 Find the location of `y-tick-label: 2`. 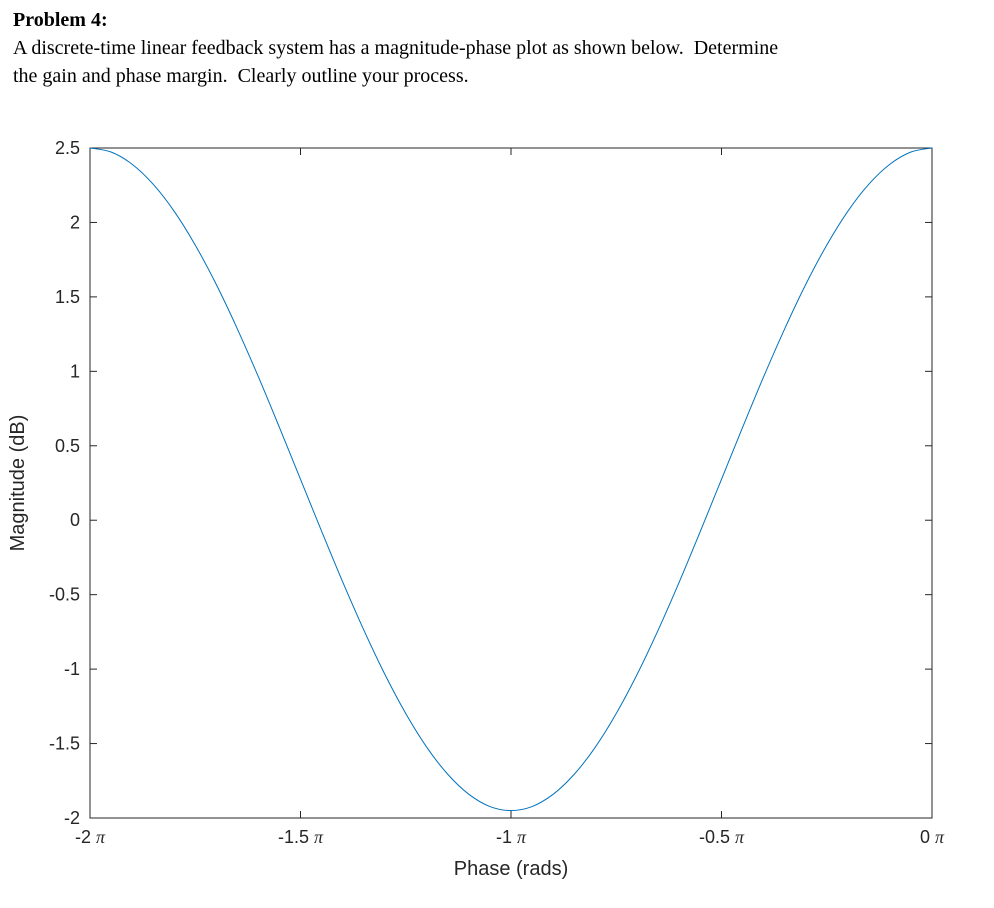

y-tick-label: 2 is located at coordinates (75, 222).